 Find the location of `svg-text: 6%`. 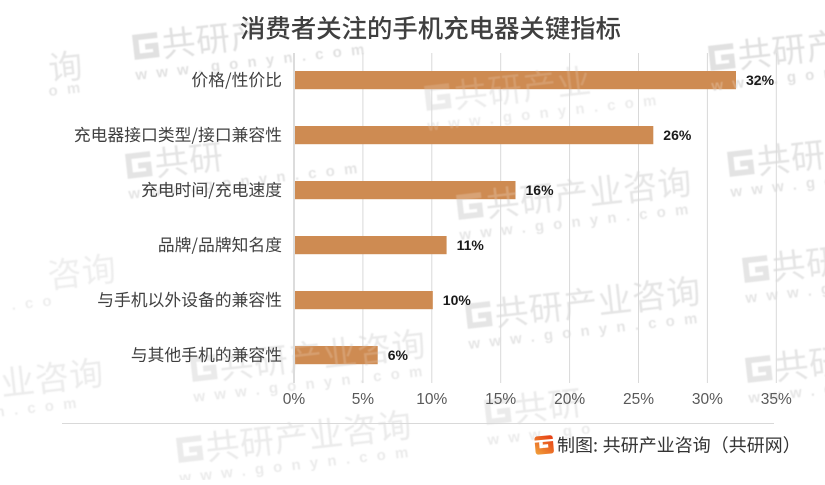

svg-text: 6% is located at coordinates (398, 355).